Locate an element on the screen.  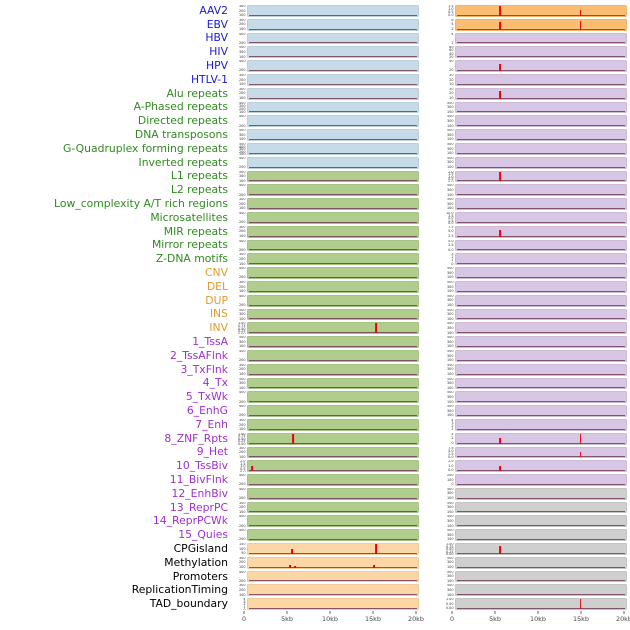
ytick-label: 1.00 is located at coordinates (241, 434).